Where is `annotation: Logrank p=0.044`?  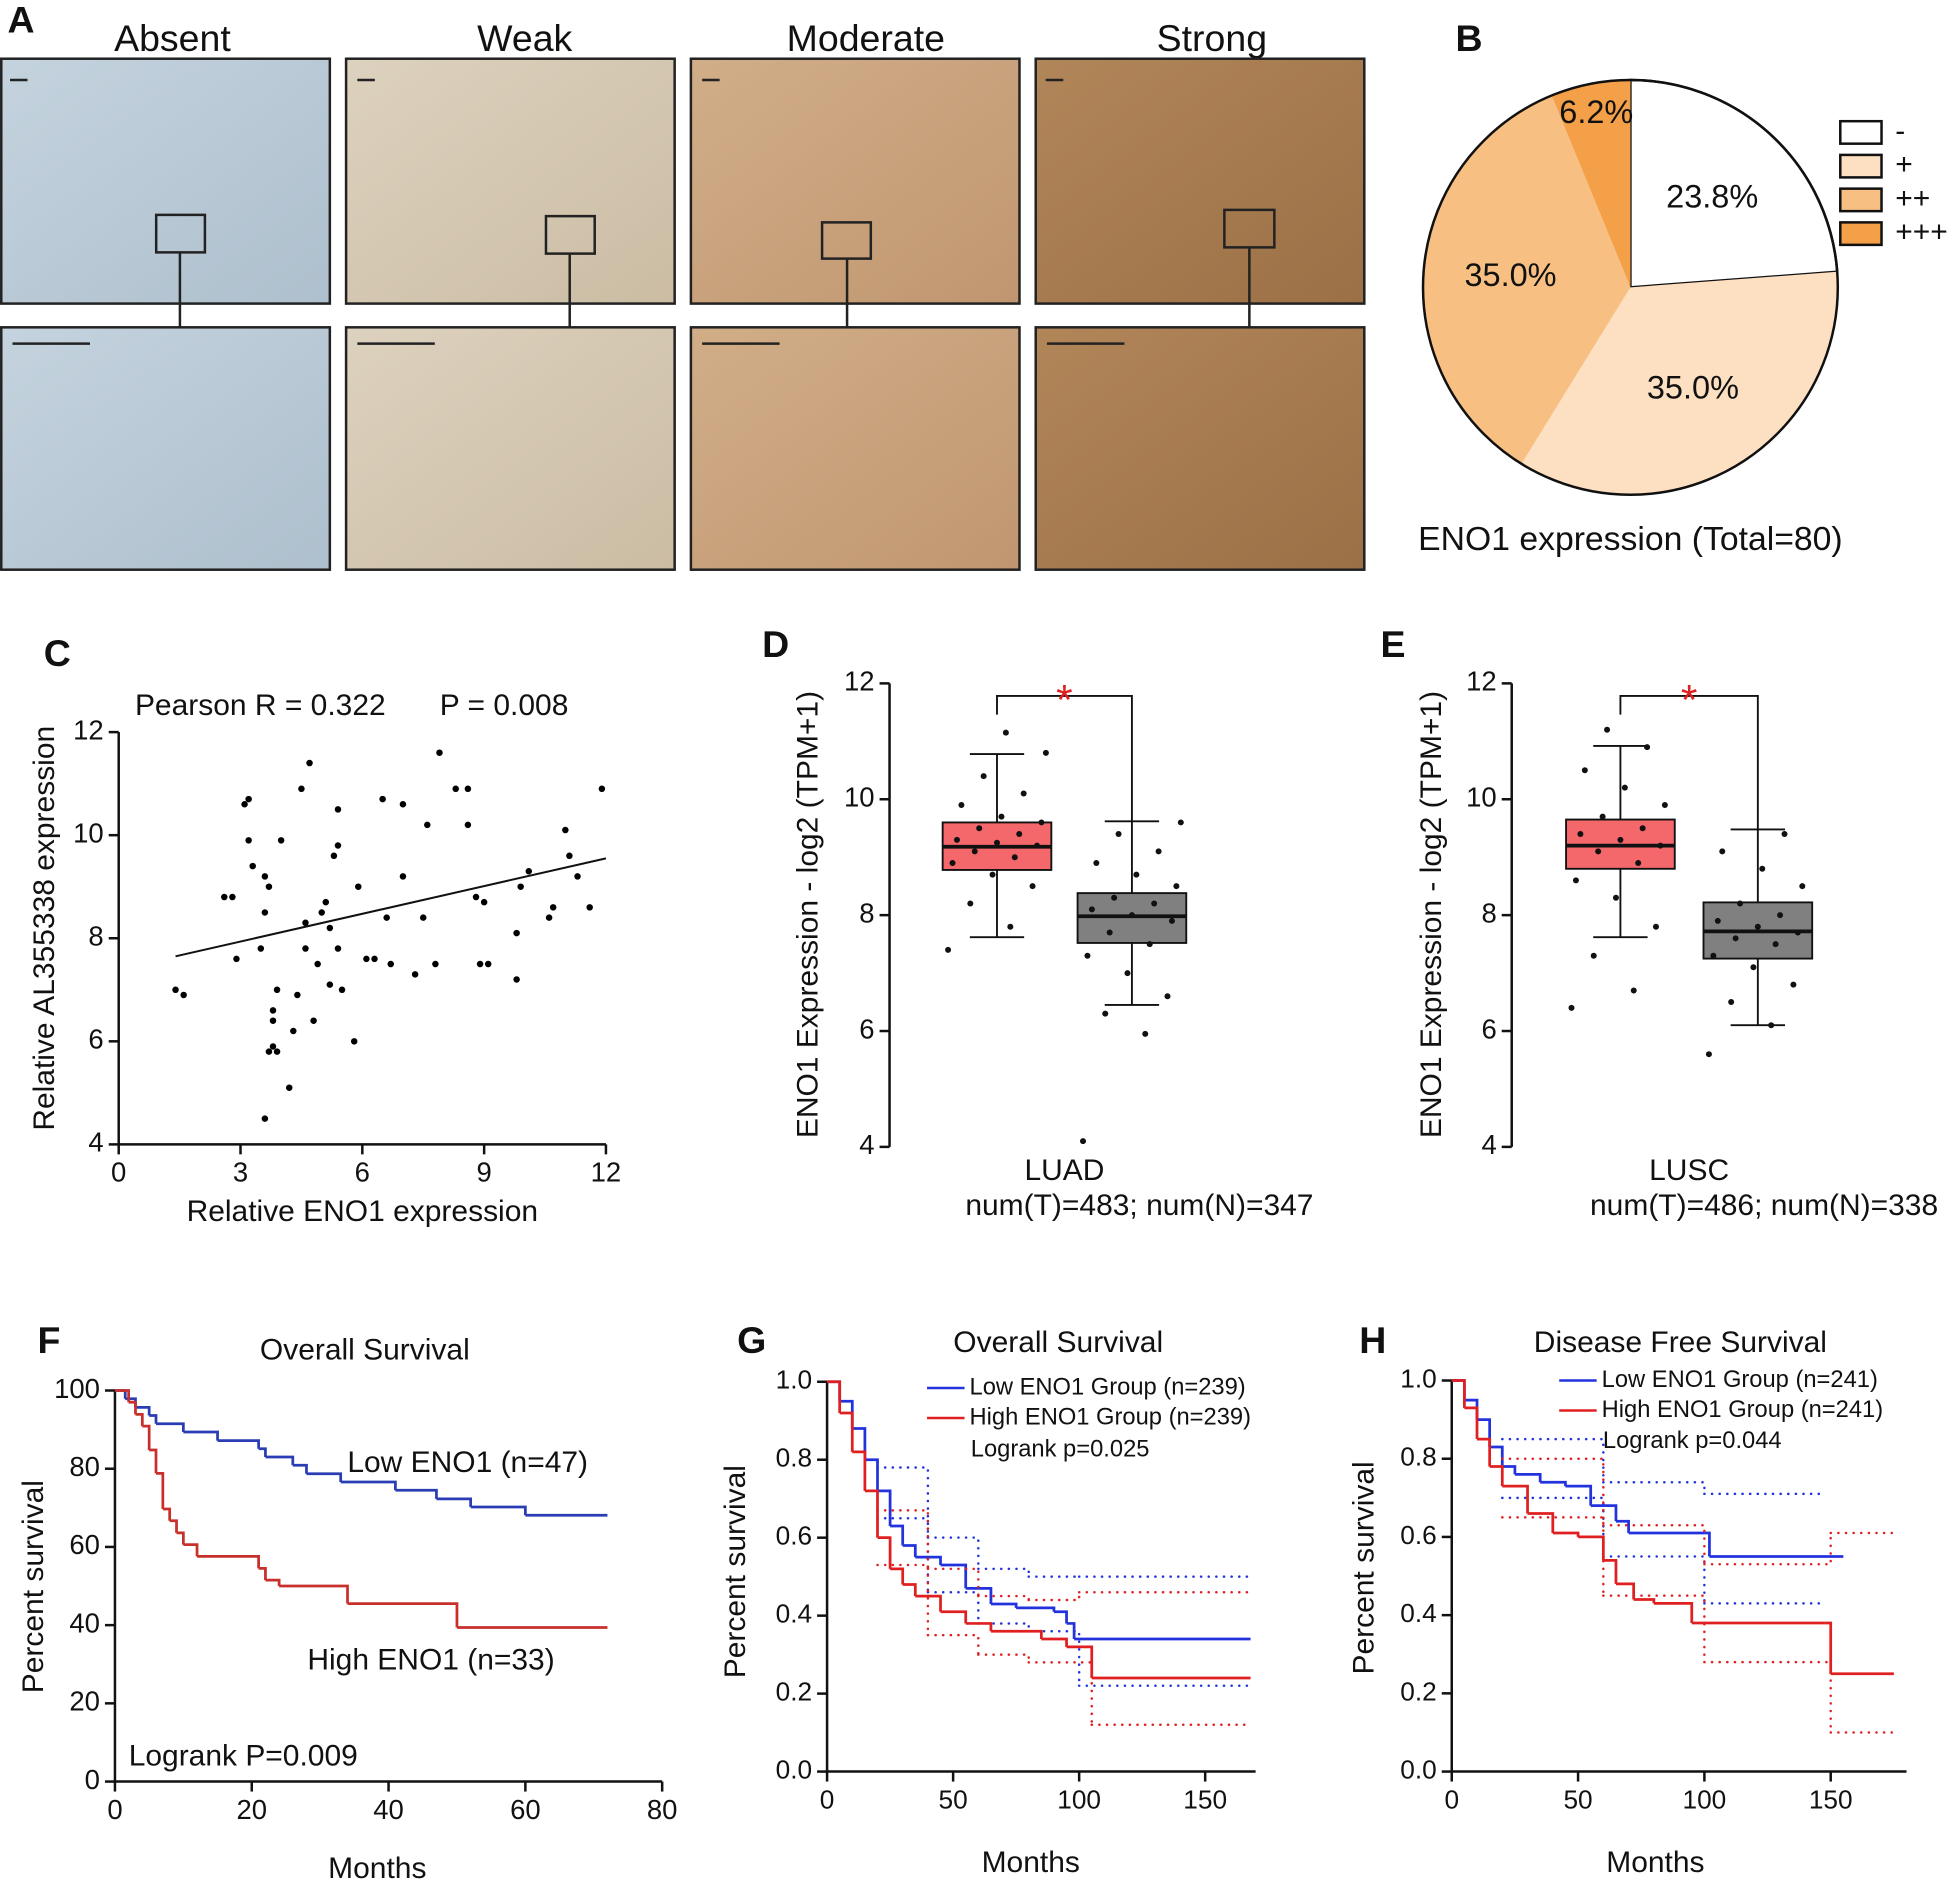 annotation: Logrank p=0.044 is located at coordinates (1692, 1441).